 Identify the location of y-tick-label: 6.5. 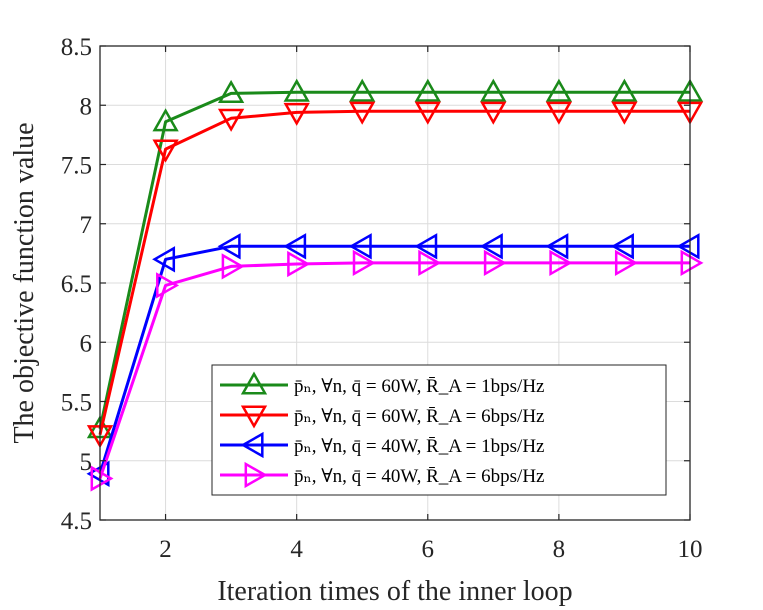
(76, 284).